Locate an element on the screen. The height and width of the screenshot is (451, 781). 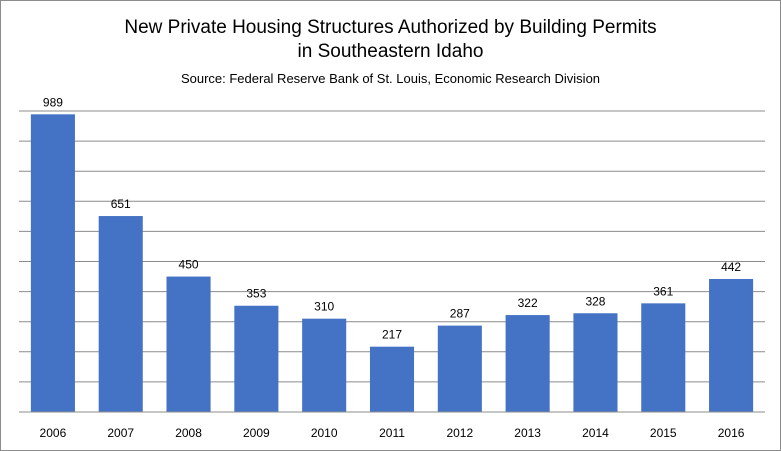
bar-2013 is located at coordinates (527, 363).